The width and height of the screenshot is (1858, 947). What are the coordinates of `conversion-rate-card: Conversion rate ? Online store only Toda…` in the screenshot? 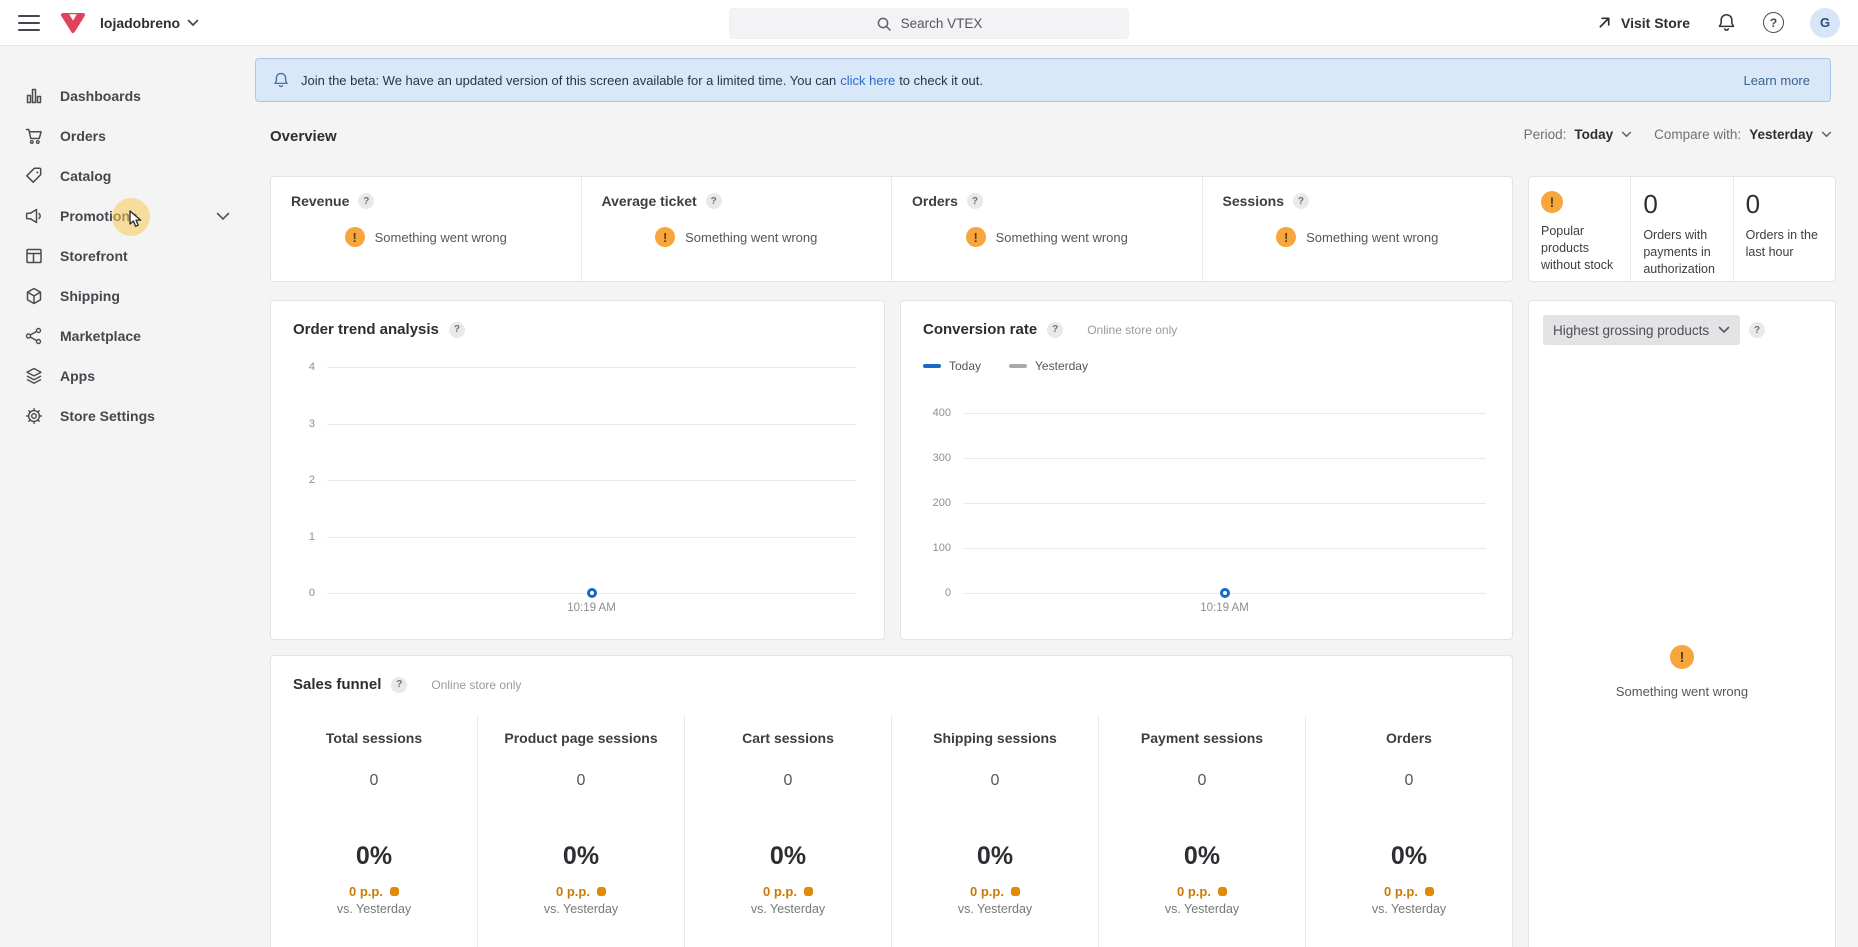 It's located at (1206, 470).